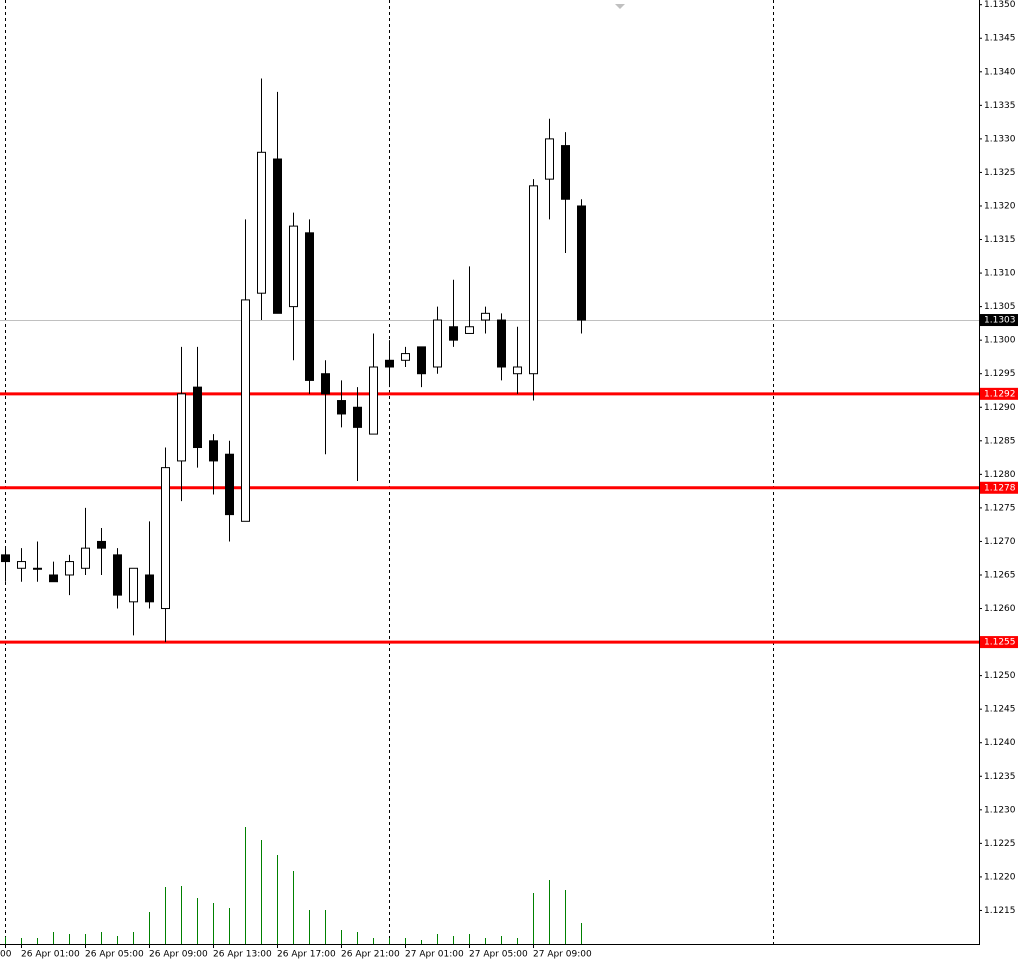 The height and width of the screenshot is (970, 1019). I want to click on x-tick-label: 26 Apr 09:00, so click(178, 955).